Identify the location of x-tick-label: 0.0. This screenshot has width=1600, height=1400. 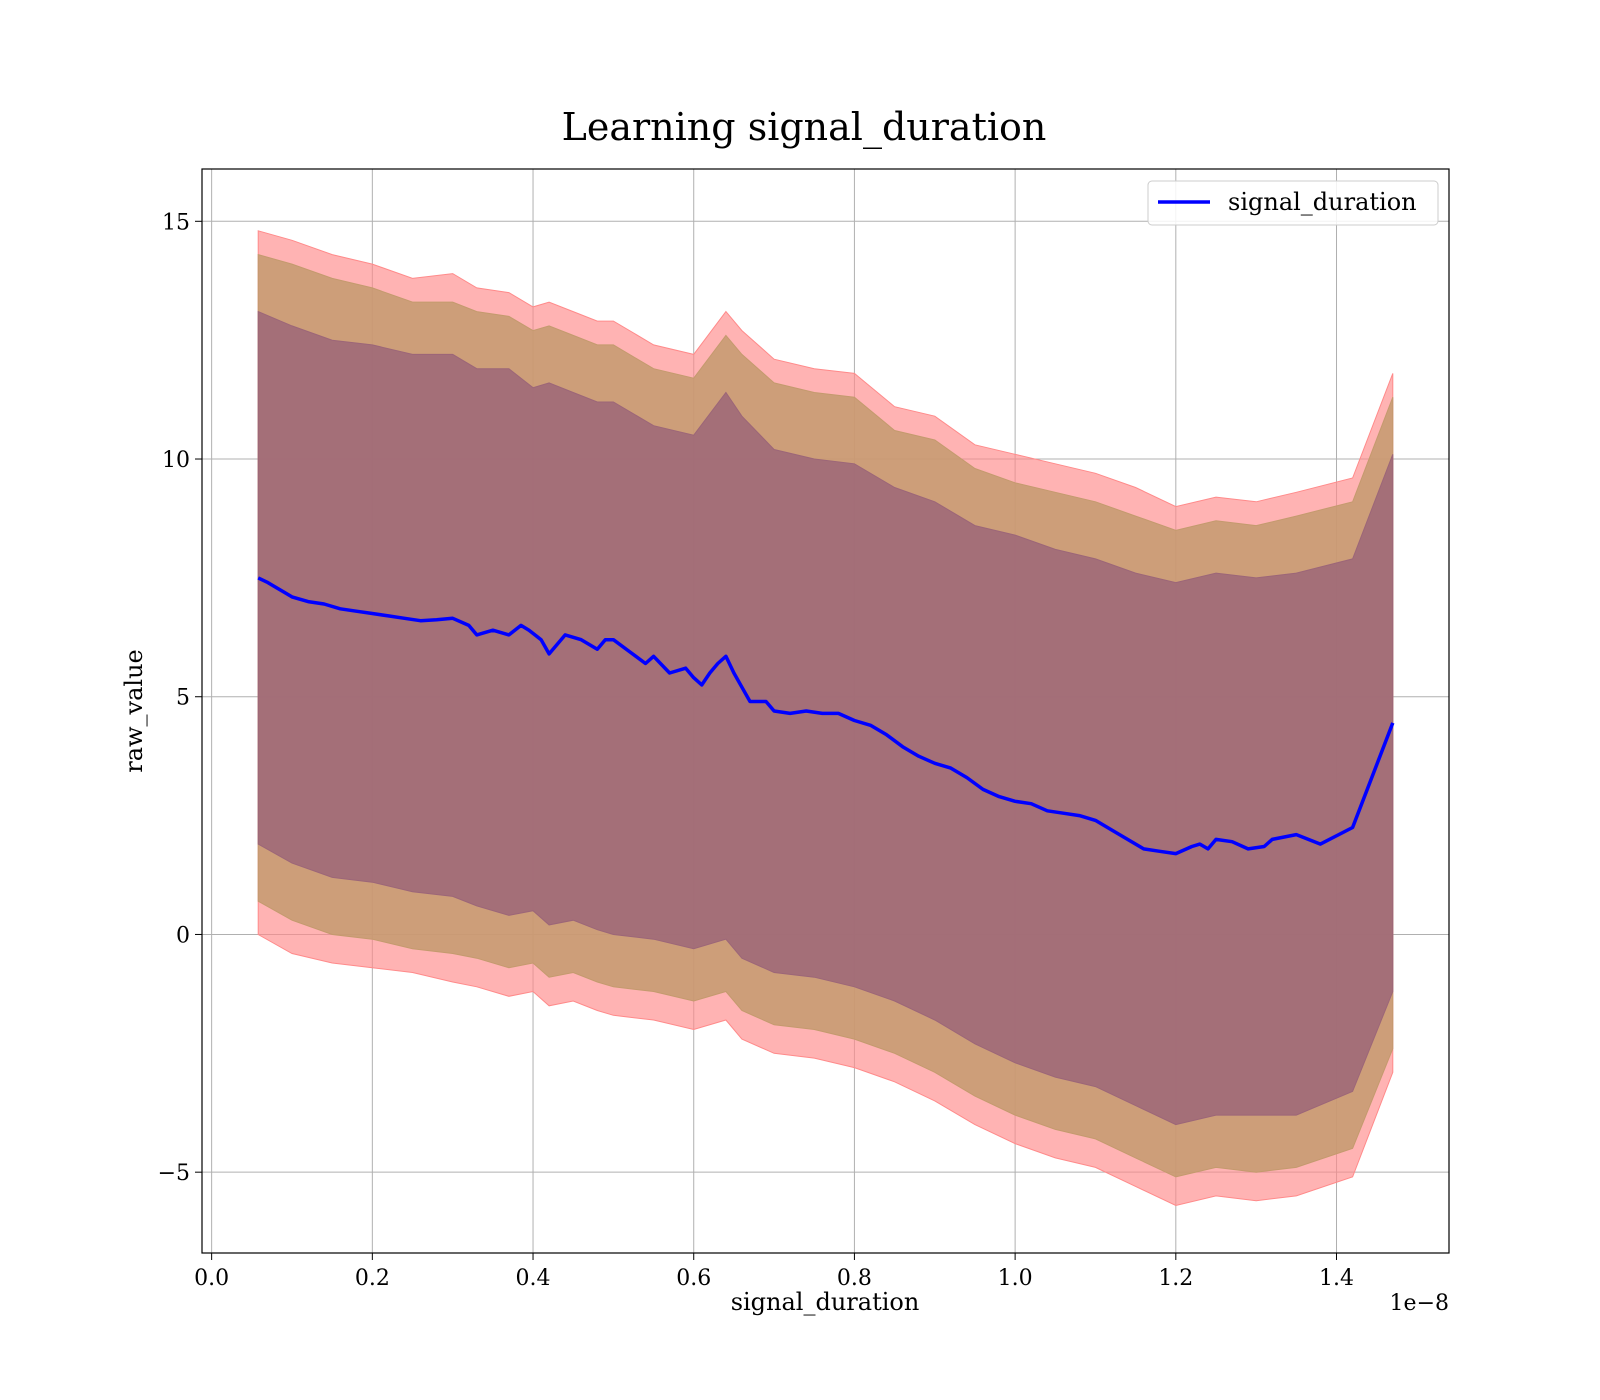
(211, 1278).